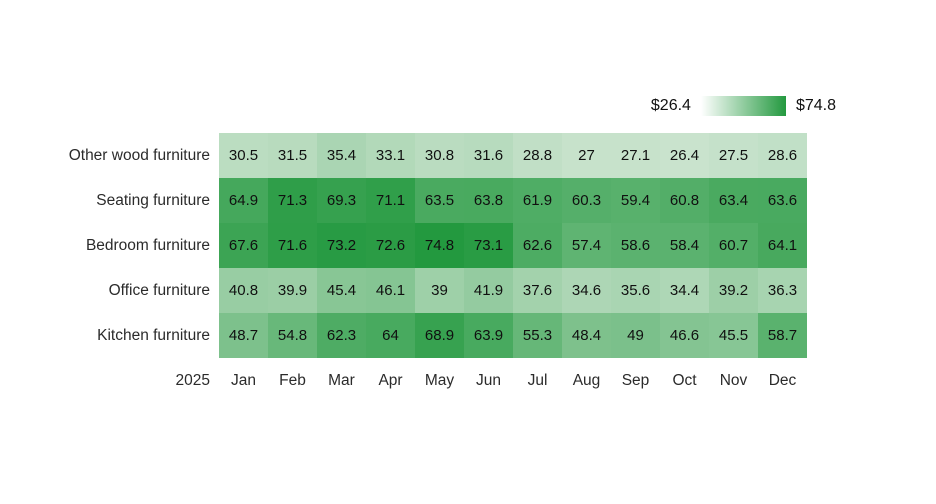  I want to click on heatmap-cell: 58.7, so click(782, 335).